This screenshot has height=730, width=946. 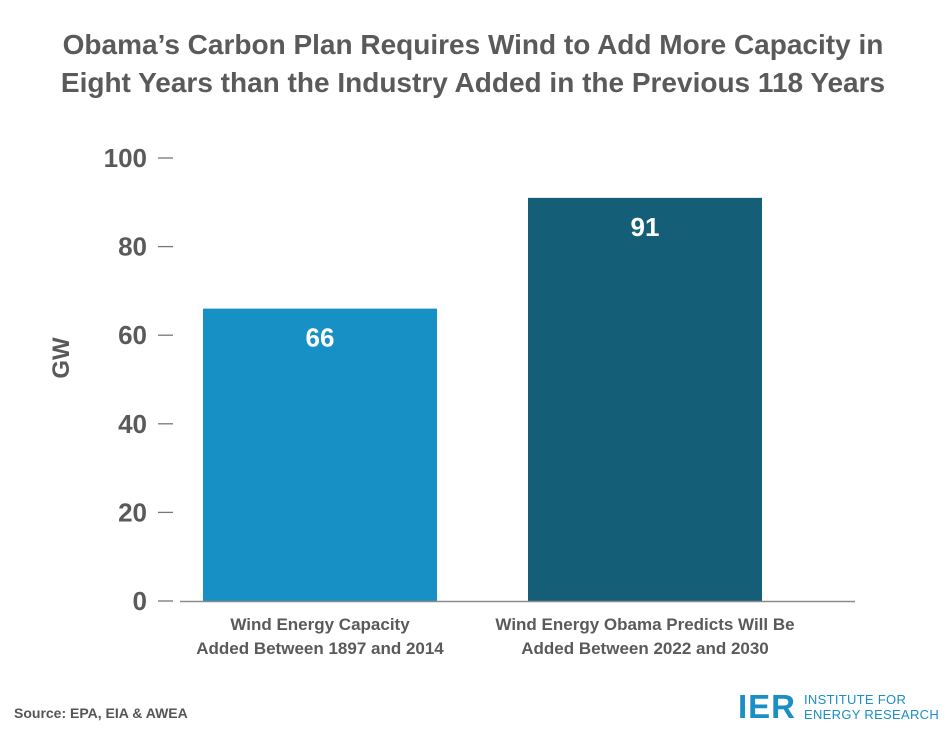 I want to click on x-tick-label-line: Added Between 1897 and 2014, so click(x=320, y=648).